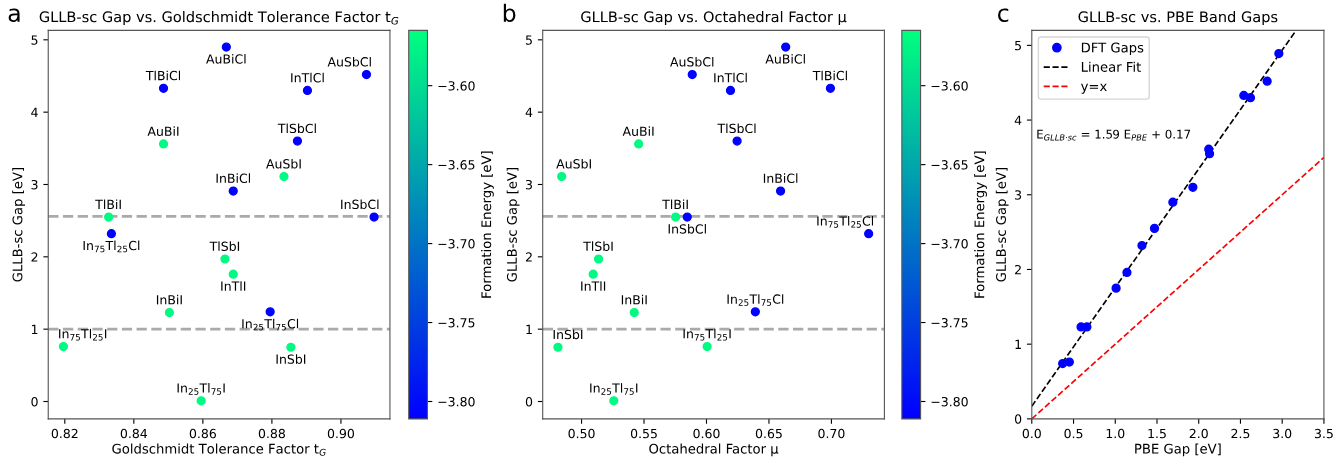 The image size is (1340, 468). Describe the element at coordinates (1198, 433) in the screenshot. I see `x-tick-label: 2.0` at that location.